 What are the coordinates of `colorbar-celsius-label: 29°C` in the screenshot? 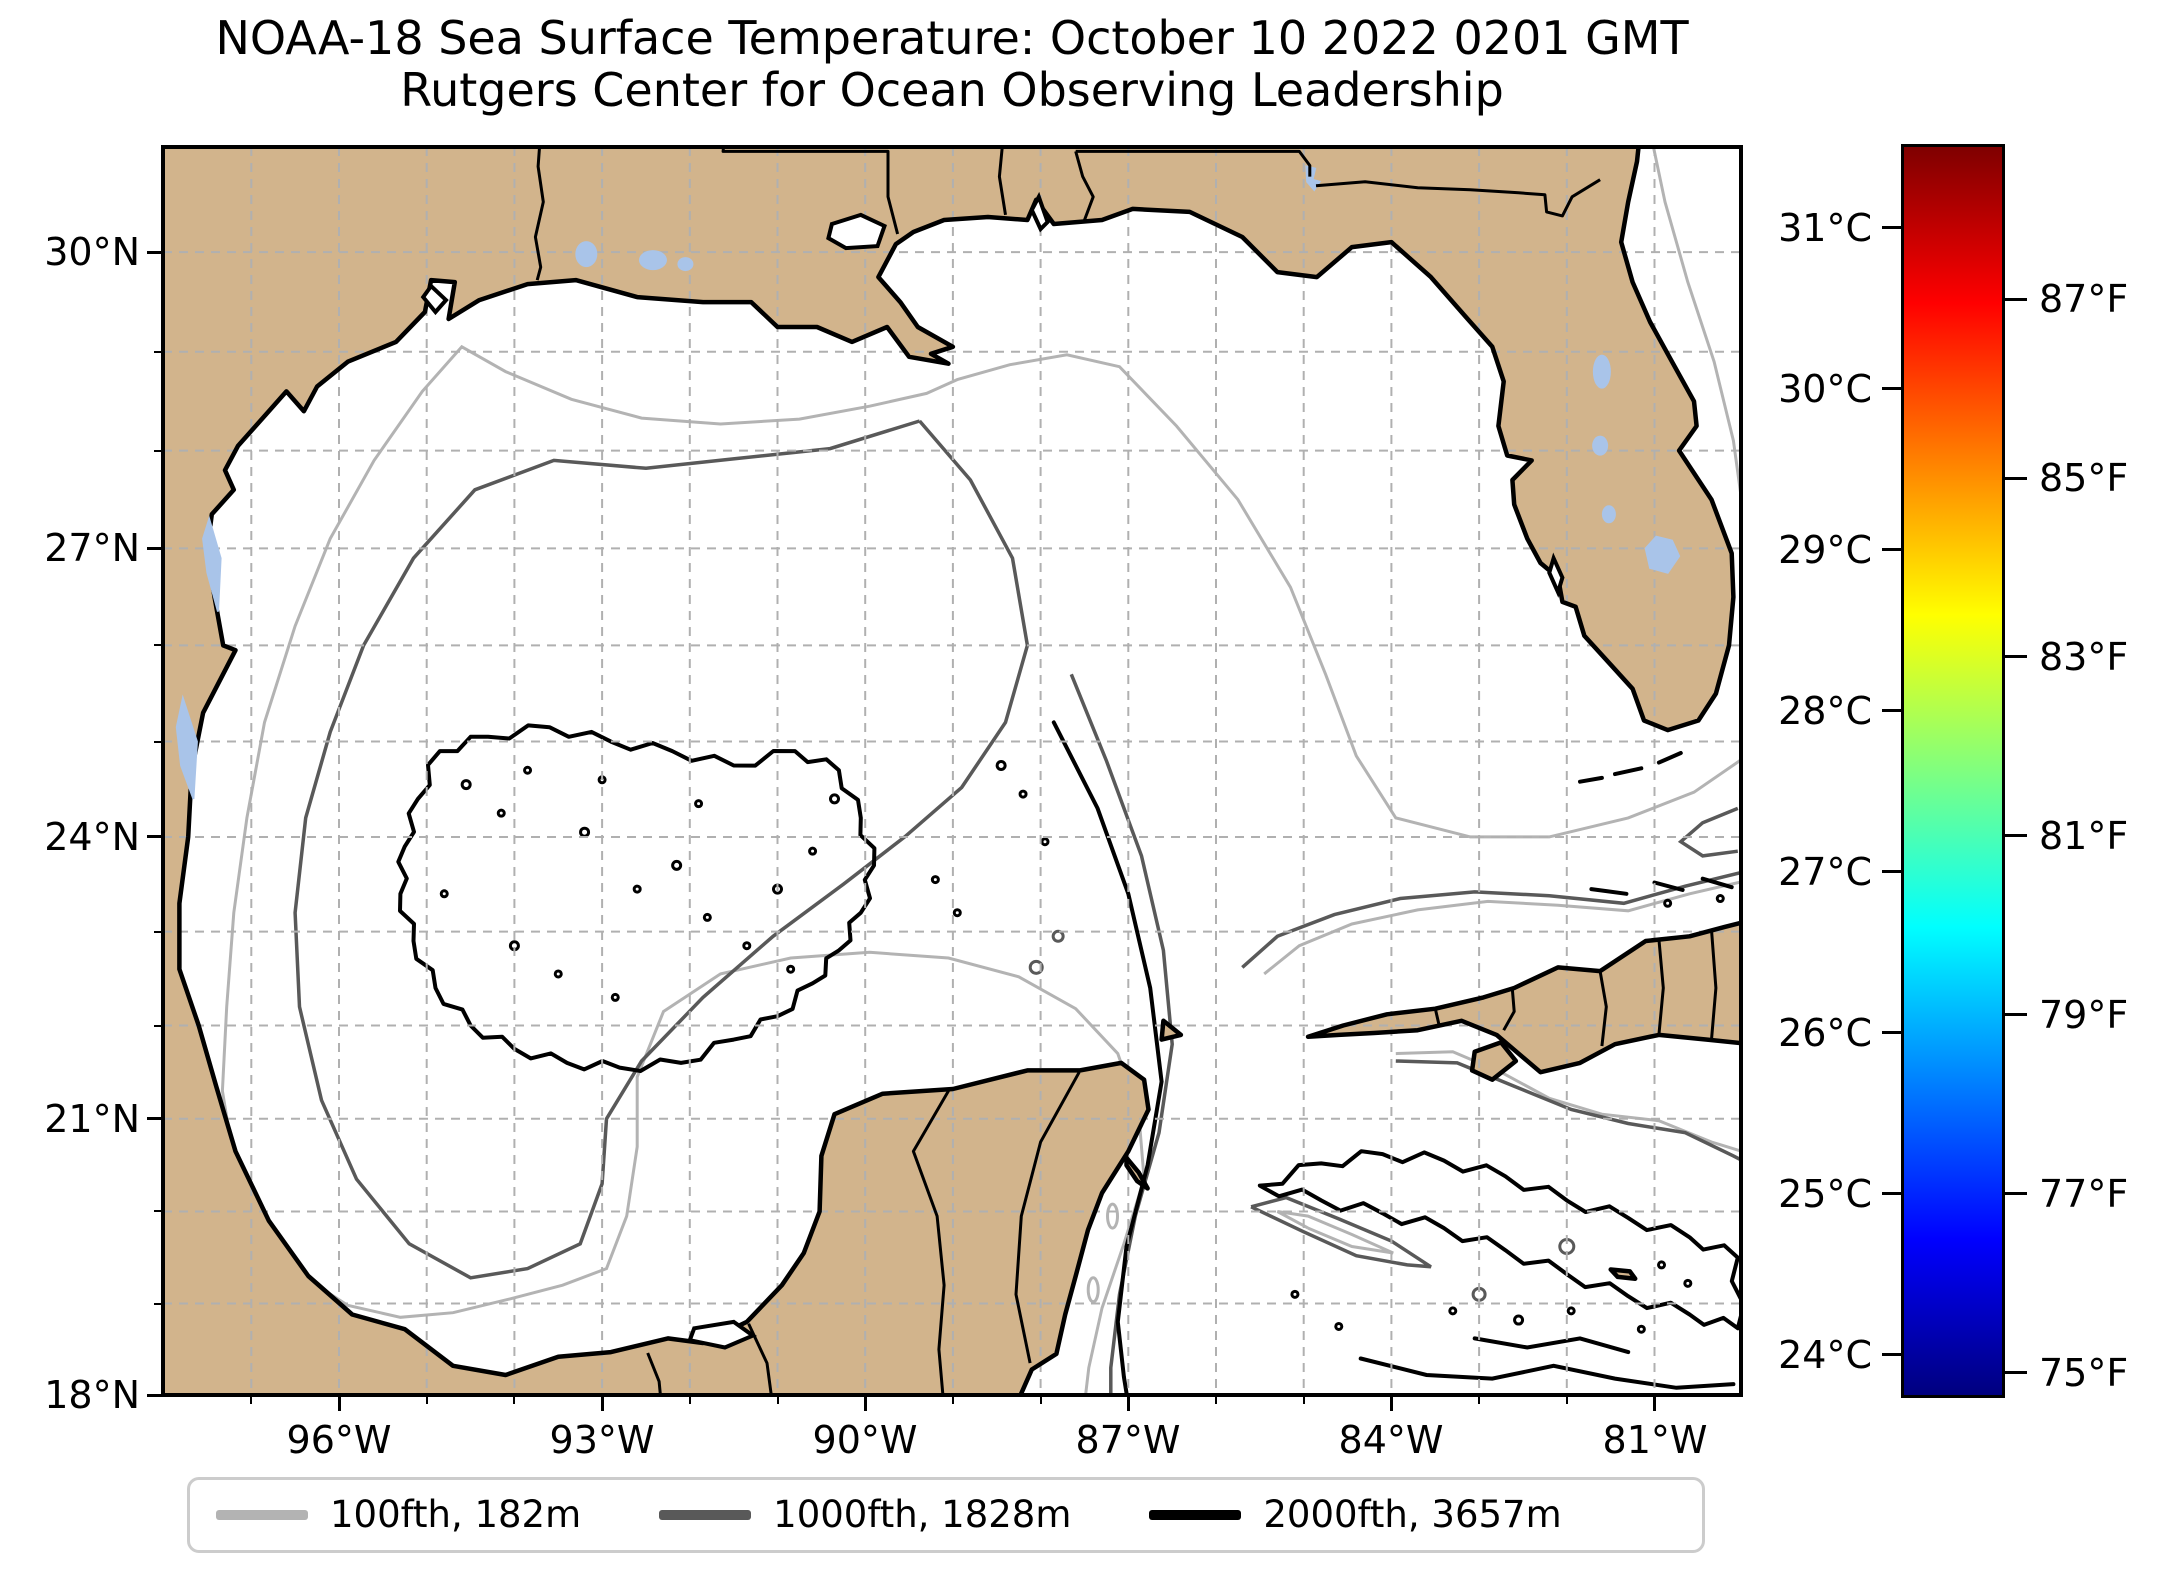 It's located at (1825, 550).